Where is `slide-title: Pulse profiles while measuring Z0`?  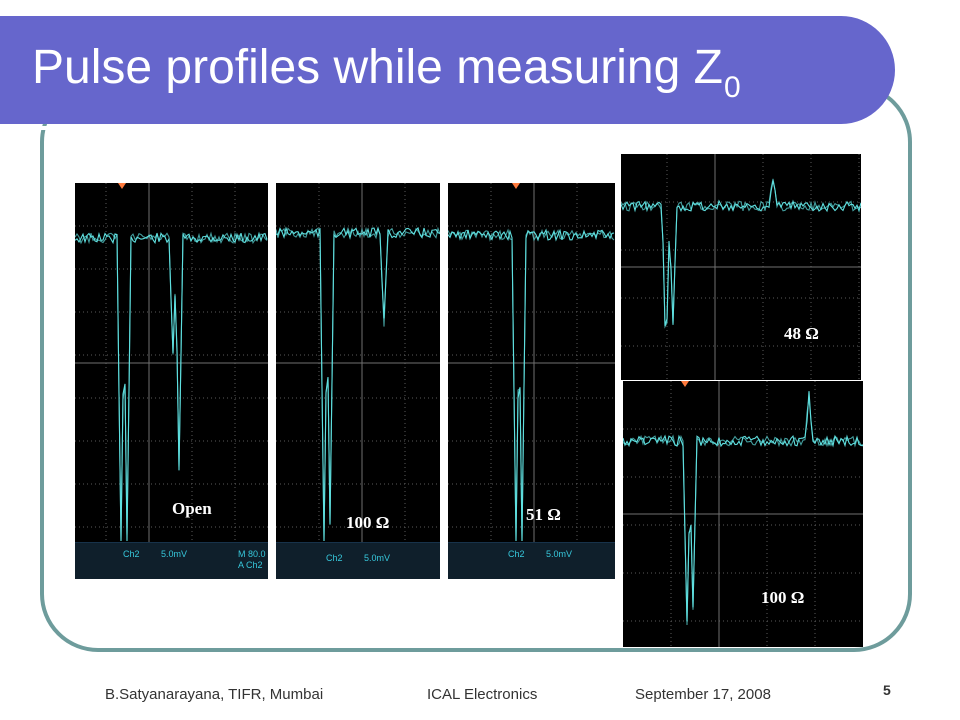 slide-title: Pulse profiles while measuring Z0 is located at coordinates (386, 71).